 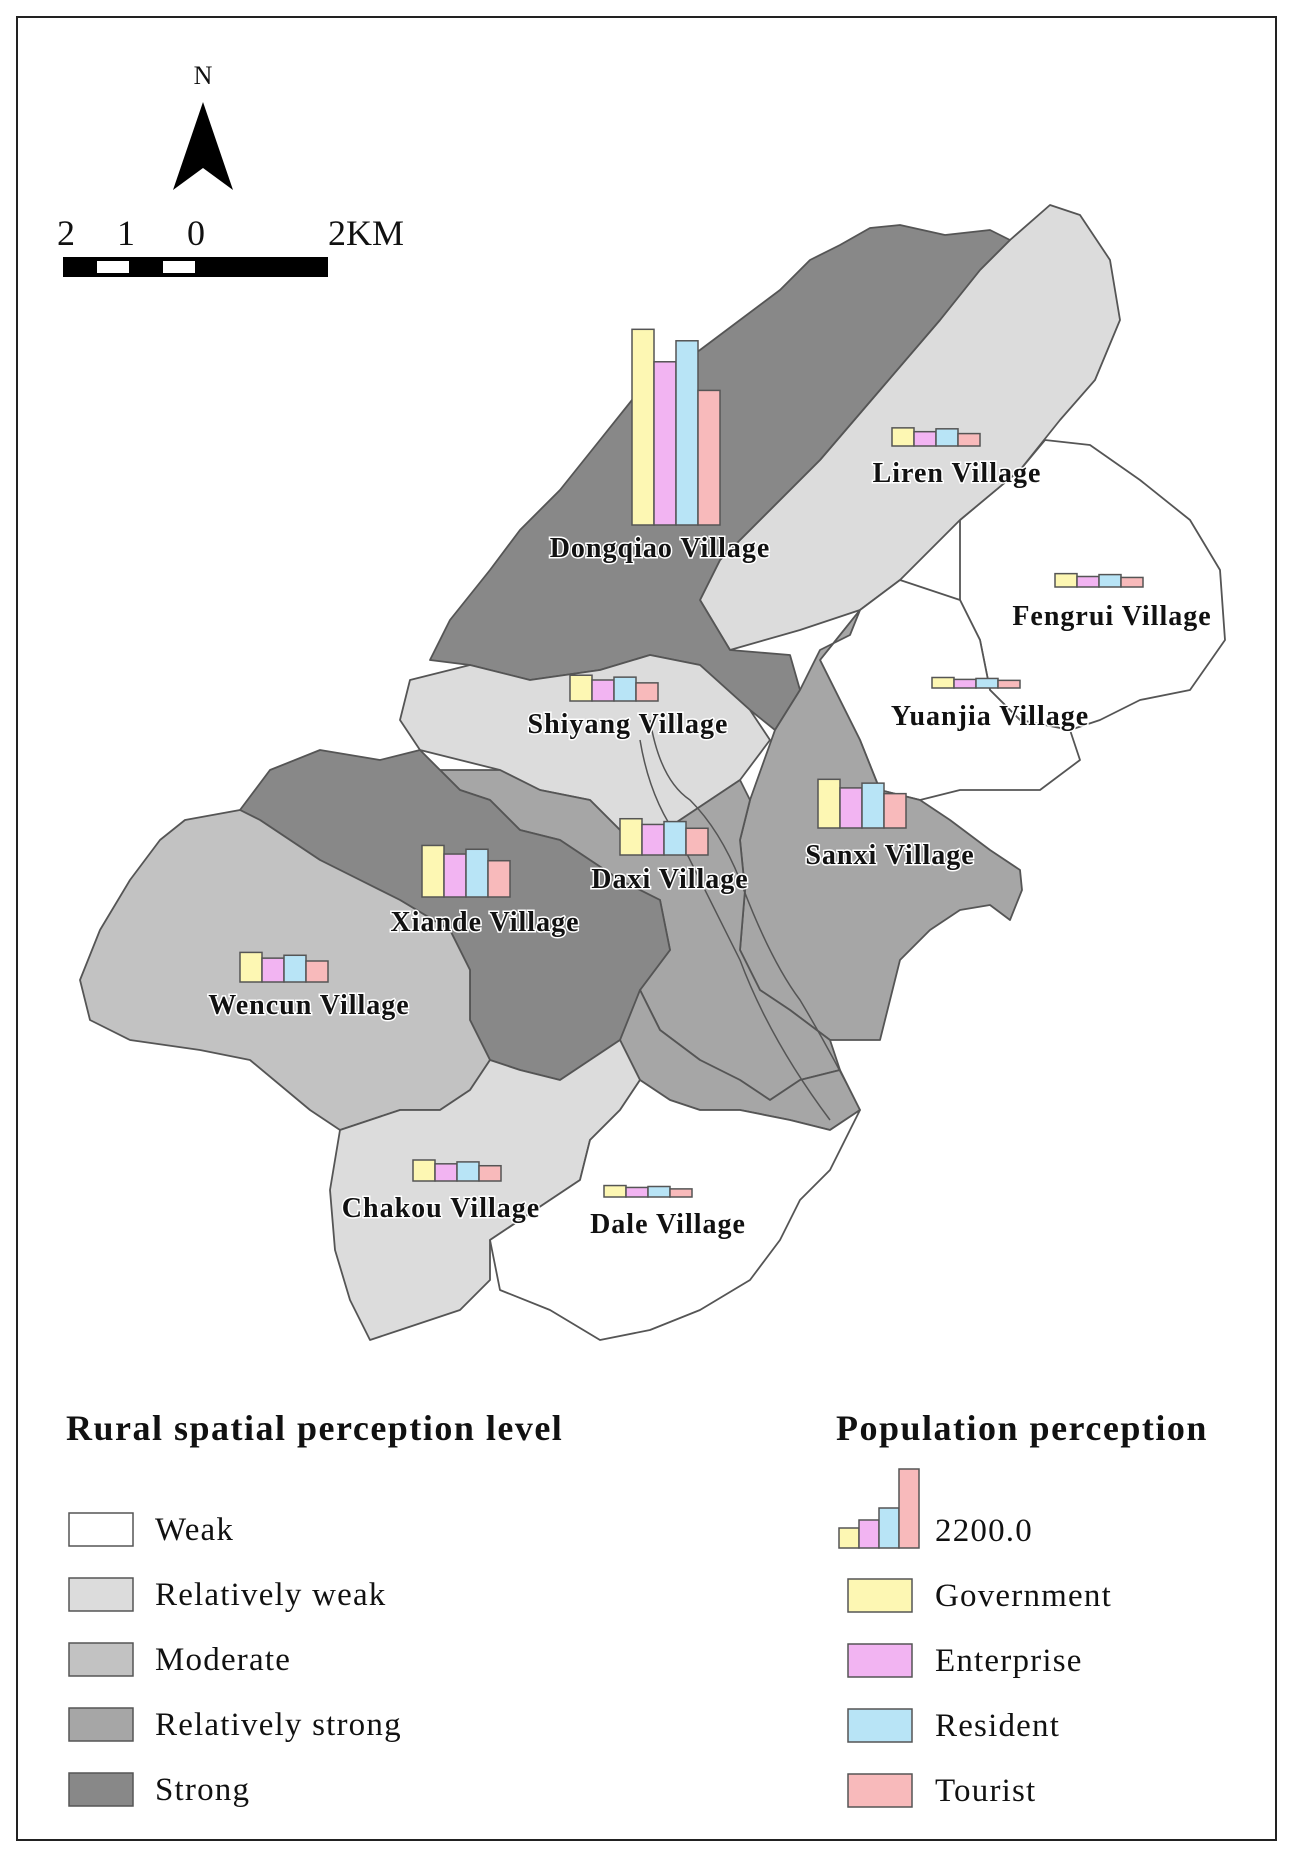 What do you see at coordinates (271, 1595) in the screenshot?
I see `legend-label: Relatively weak` at bounding box center [271, 1595].